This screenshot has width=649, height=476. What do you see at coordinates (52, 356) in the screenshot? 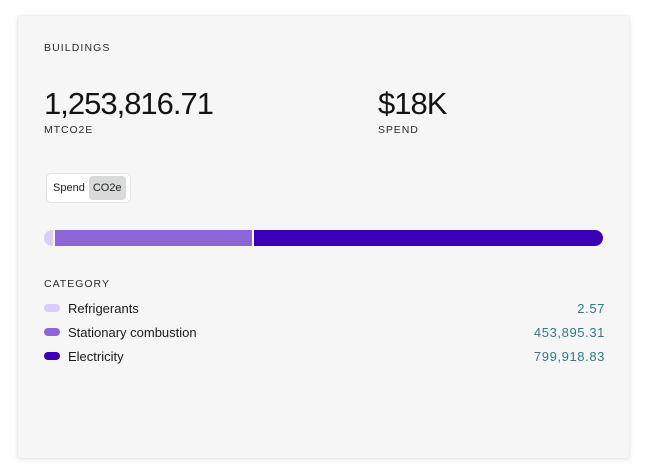
I see `electricity-swatch` at bounding box center [52, 356].